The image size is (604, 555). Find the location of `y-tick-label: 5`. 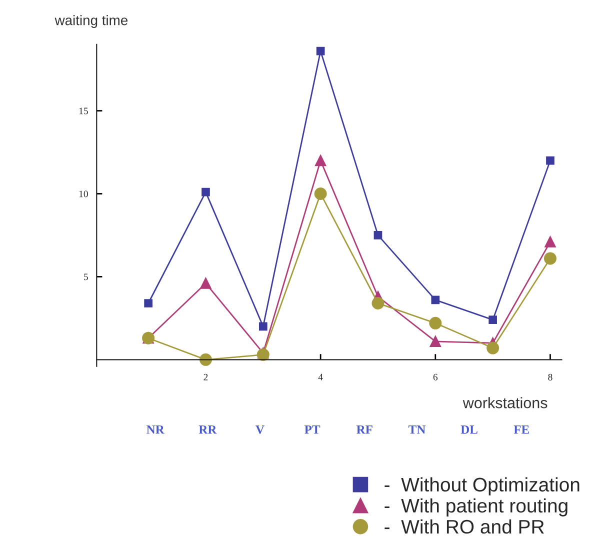

y-tick-label: 5 is located at coordinates (86, 277).